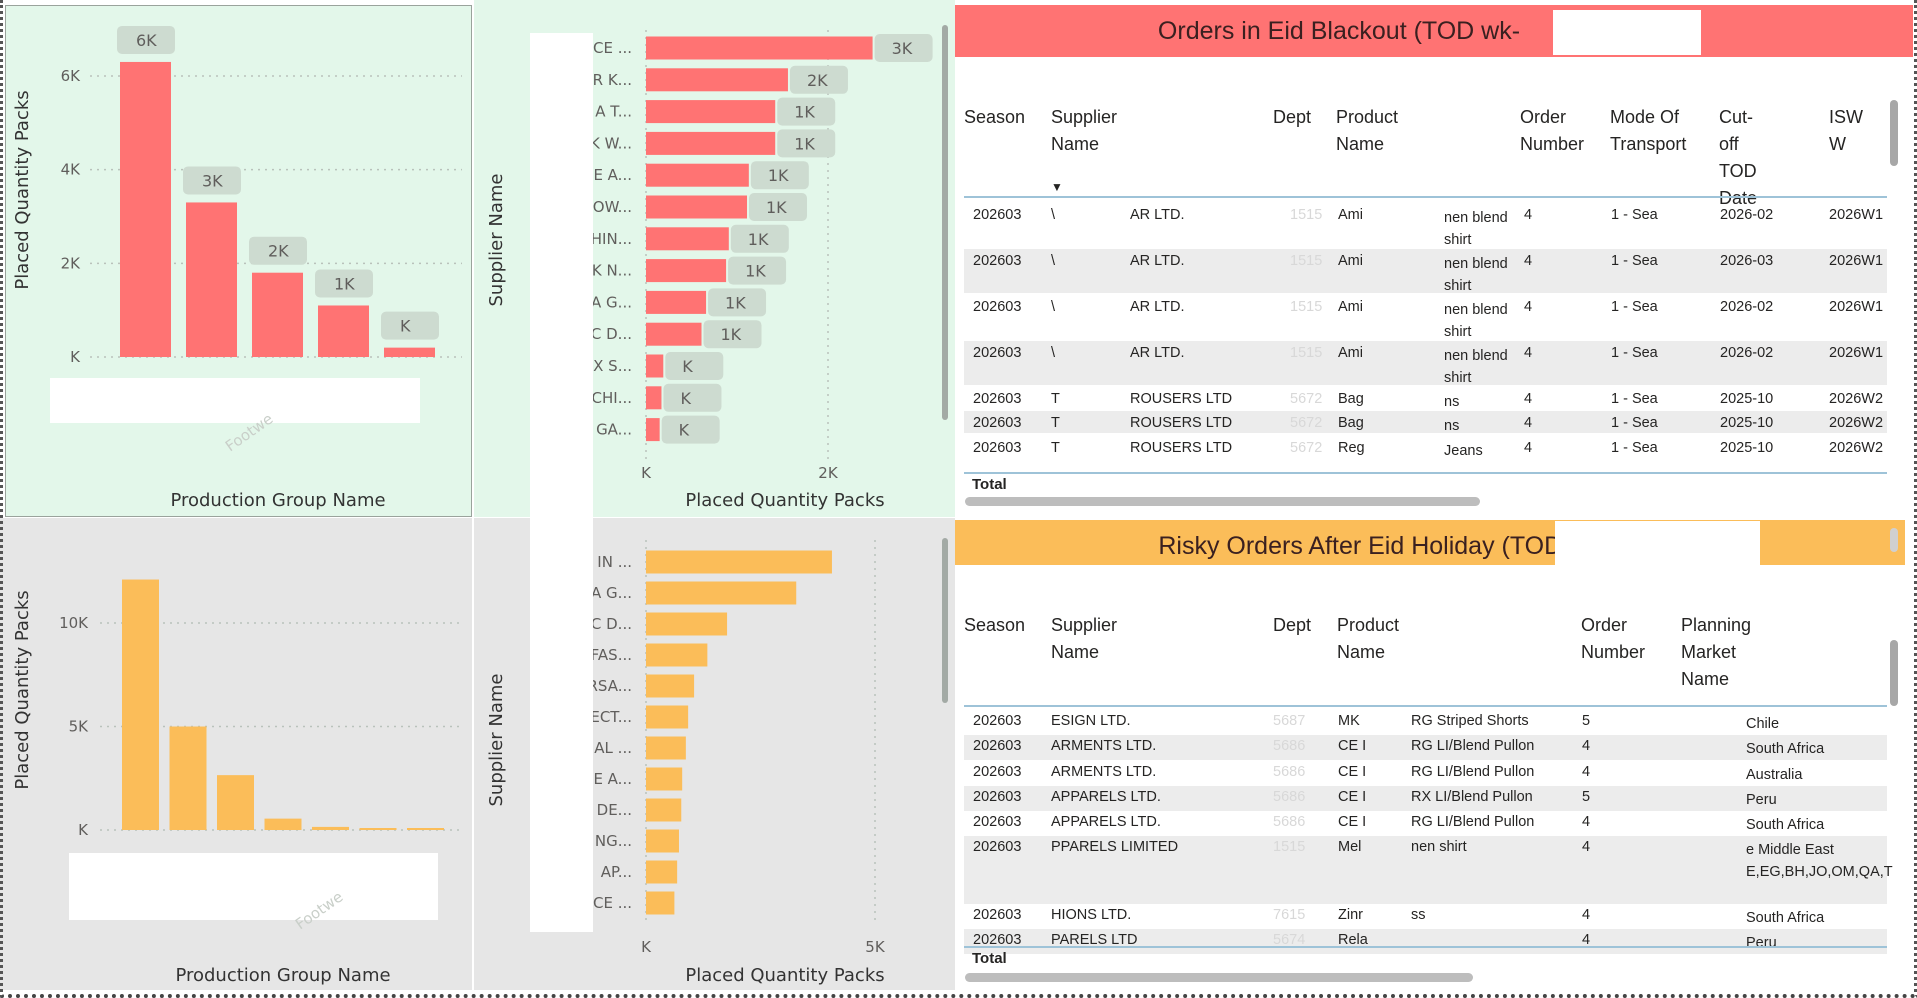  Describe the element at coordinates (1104, 772) in the screenshot. I see `supplier-cell: ARMENTS LTD.` at that location.